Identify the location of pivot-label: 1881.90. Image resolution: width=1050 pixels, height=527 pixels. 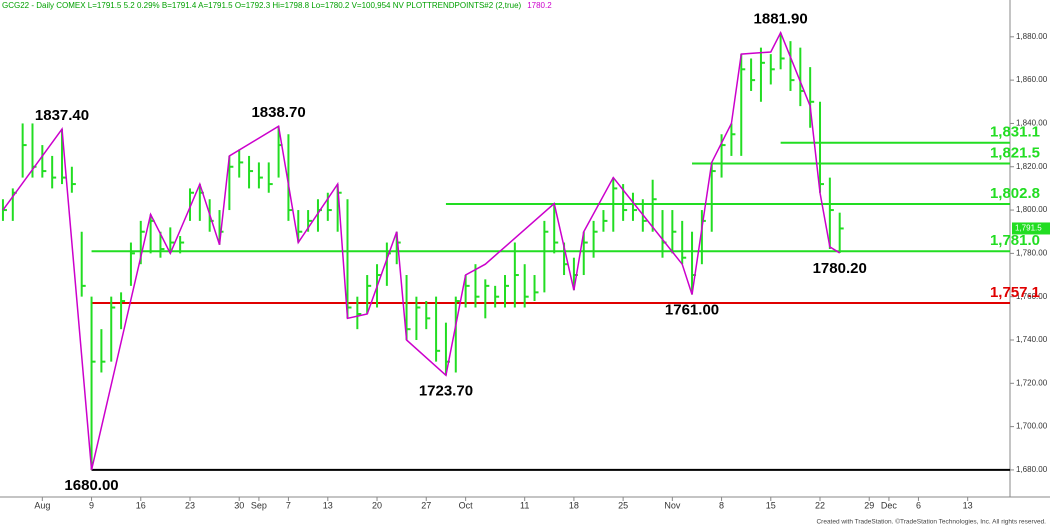
(781, 19).